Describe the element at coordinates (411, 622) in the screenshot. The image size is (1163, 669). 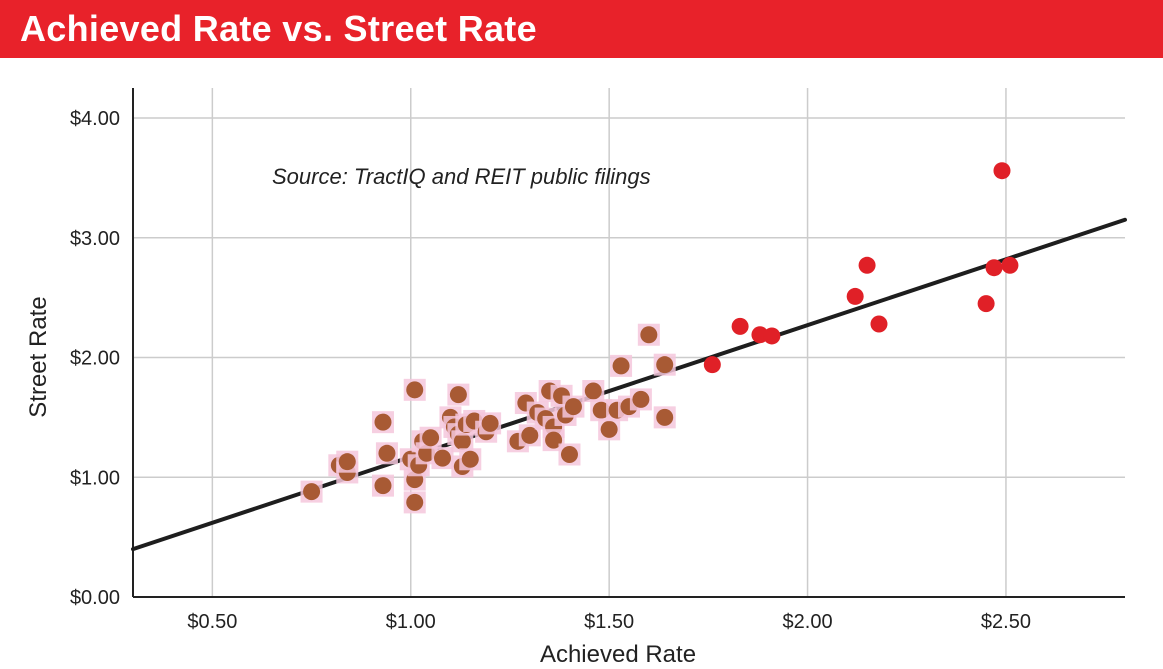
I see `x-tick-label: $1.00` at that location.